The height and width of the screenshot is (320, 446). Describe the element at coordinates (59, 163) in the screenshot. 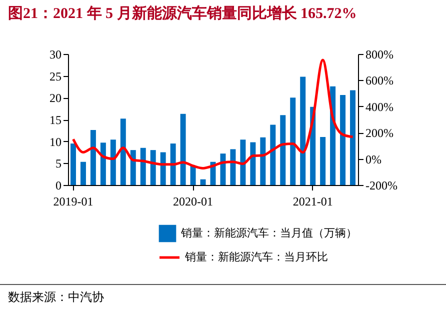

I see `y-tick-label: 5` at that location.